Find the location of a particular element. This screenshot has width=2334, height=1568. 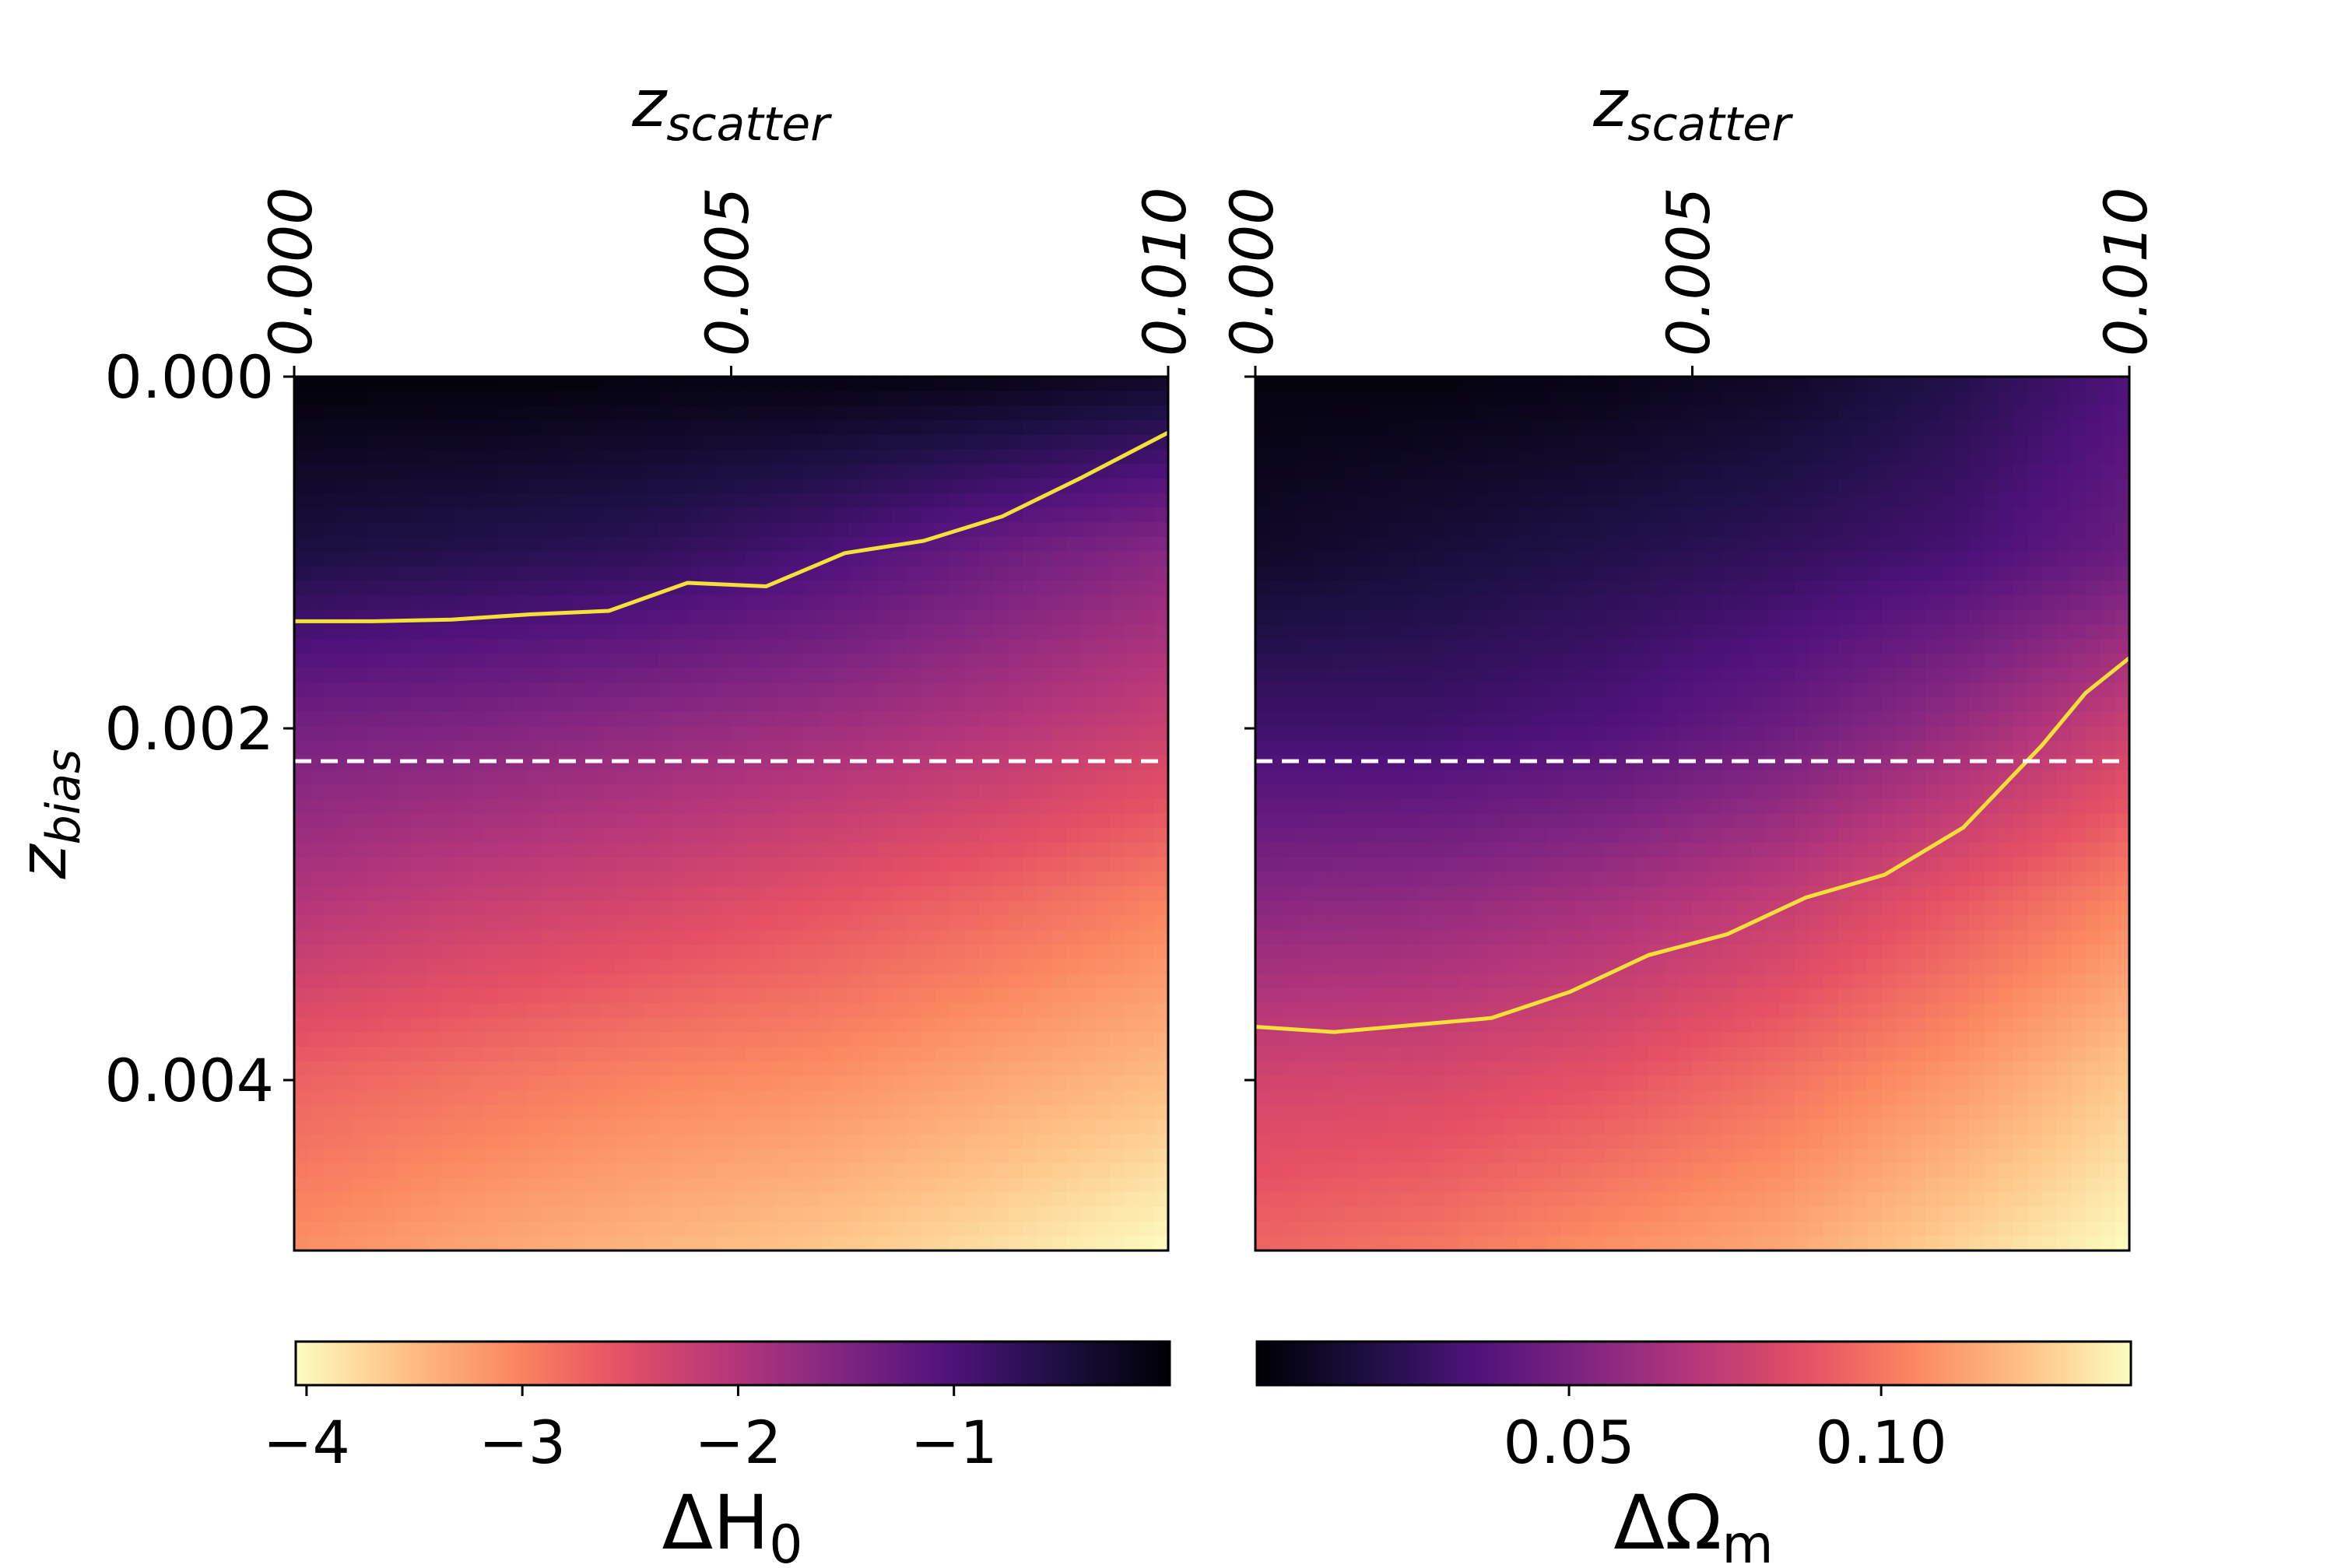

left-y-tick-label: 0.000 is located at coordinates (189, 377).